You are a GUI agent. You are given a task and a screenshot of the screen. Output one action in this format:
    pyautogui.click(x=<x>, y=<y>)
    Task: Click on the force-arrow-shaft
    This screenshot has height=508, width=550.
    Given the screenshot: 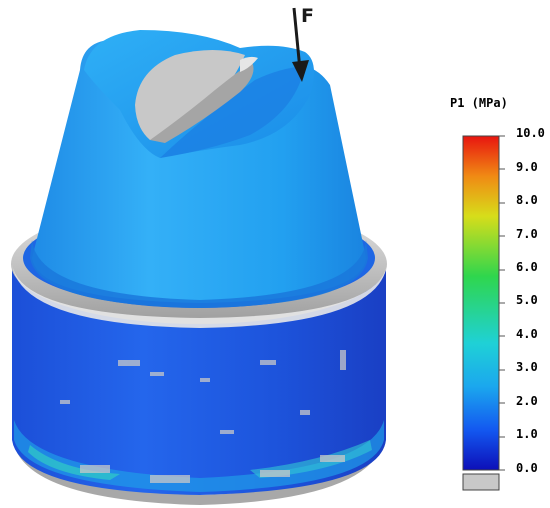 What is the action you would take?
    pyautogui.click(x=297, y=39)
    